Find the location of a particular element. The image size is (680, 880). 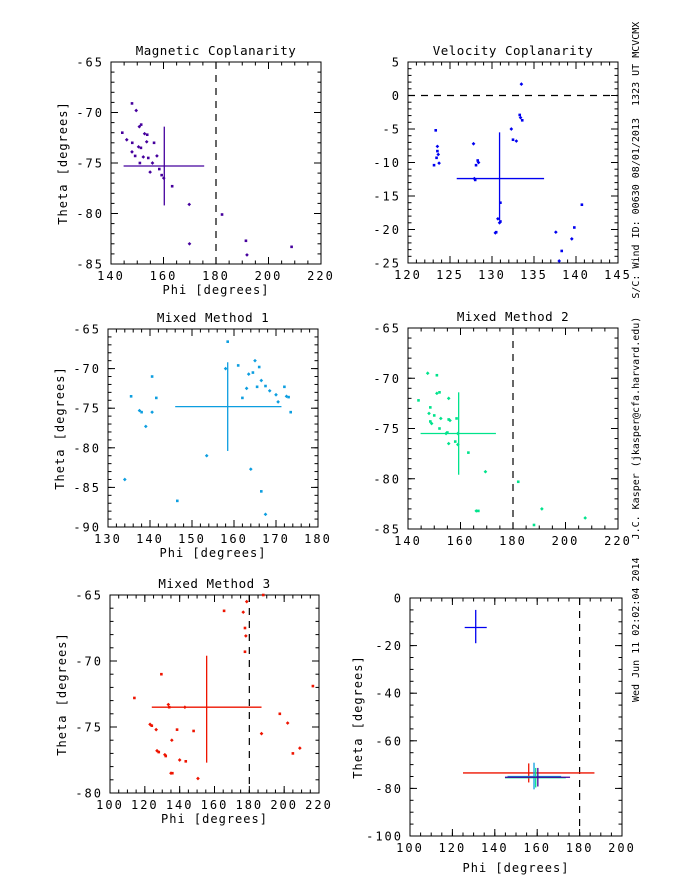

x-tick-label: 125 is located at coordinates (450, 275).